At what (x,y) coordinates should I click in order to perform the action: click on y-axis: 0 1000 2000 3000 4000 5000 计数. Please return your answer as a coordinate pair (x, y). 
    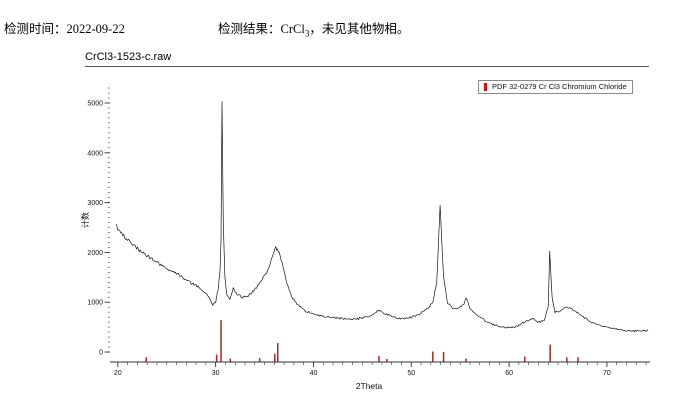
    Looking at the image, I should click on (95, 222).